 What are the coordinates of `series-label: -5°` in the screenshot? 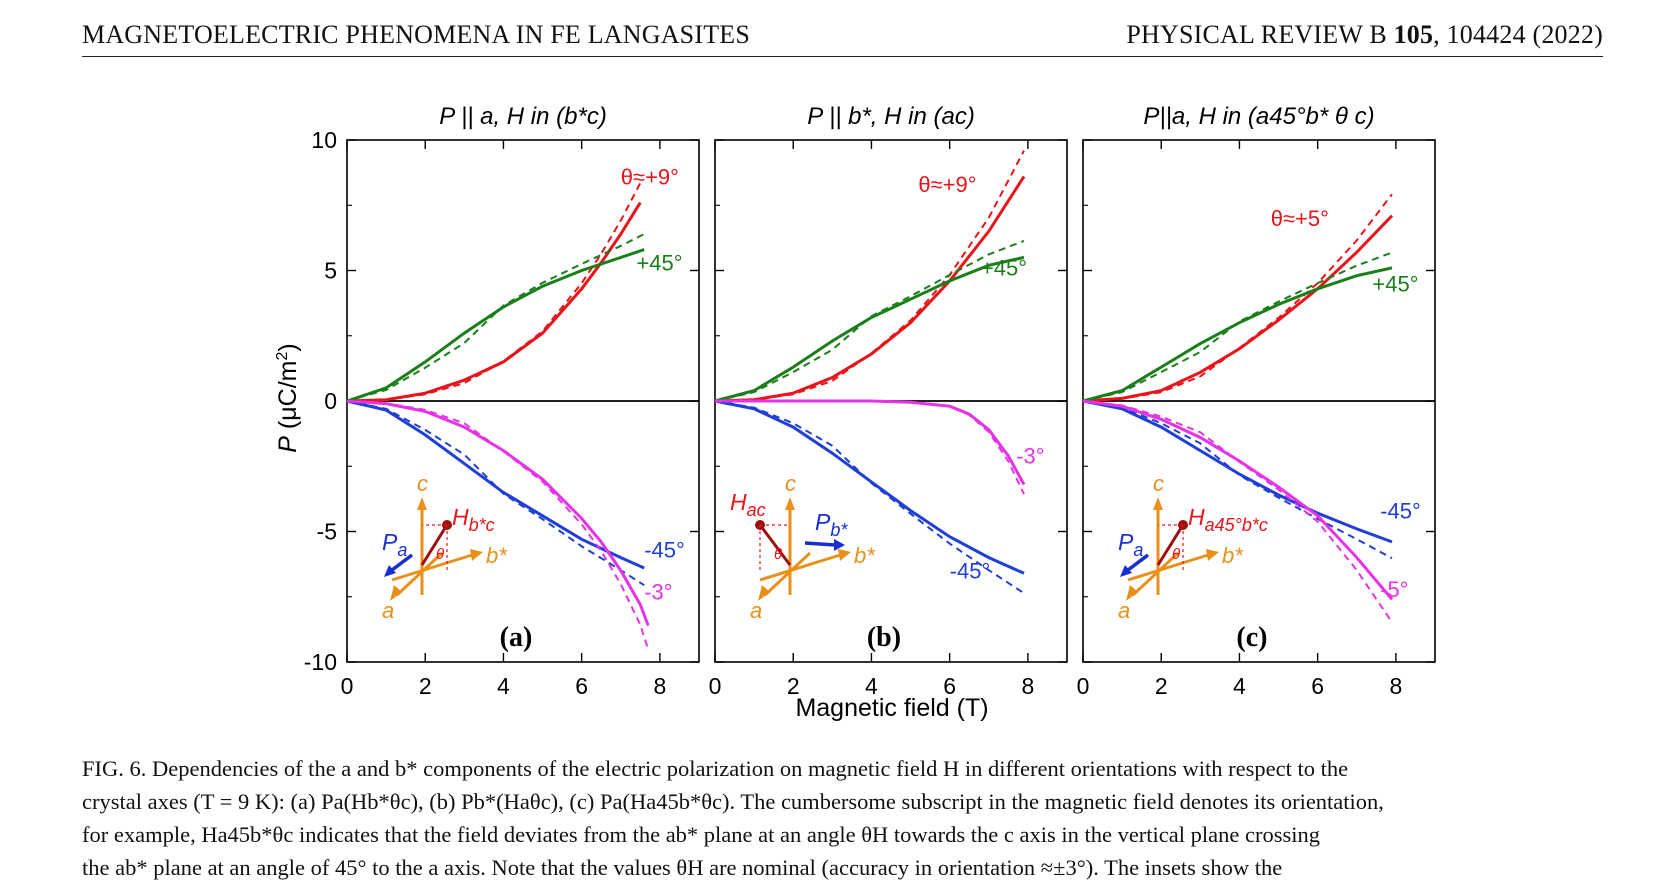 It's located at (1394, 589).